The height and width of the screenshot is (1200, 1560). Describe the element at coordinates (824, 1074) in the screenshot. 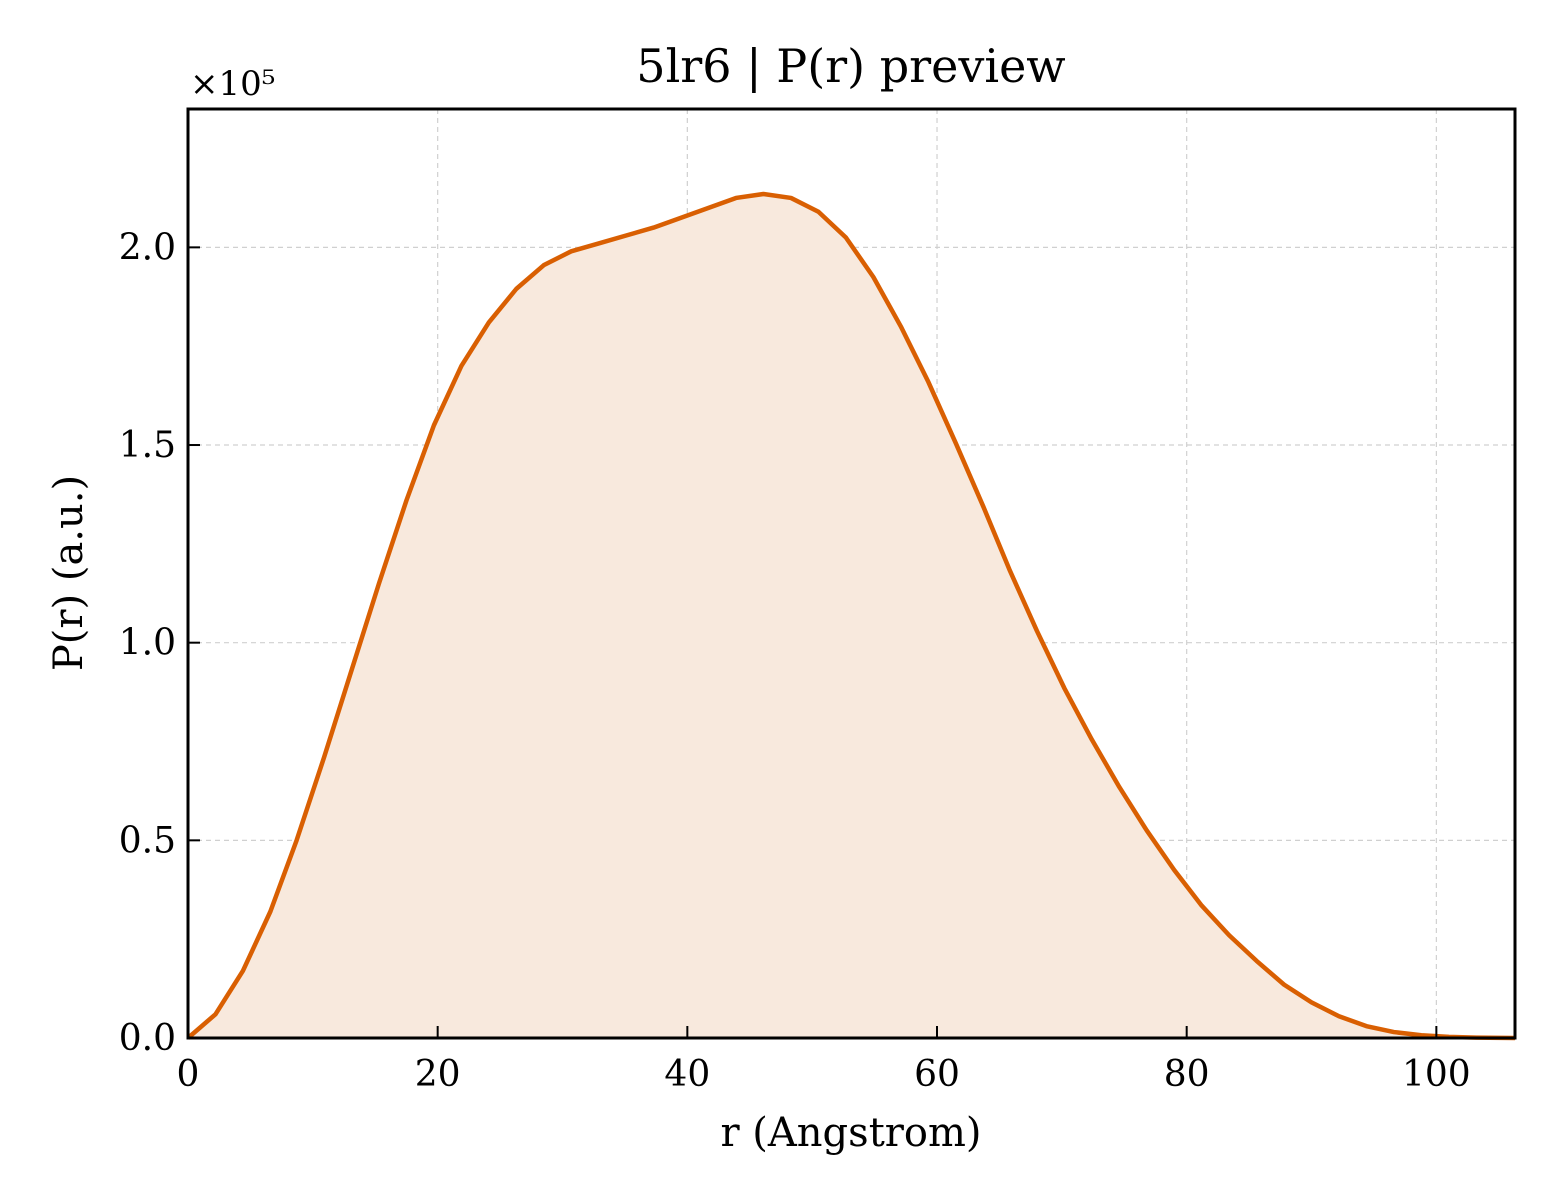

I see `x-tick-labels: 0 20 40 60 80 100` at that location.